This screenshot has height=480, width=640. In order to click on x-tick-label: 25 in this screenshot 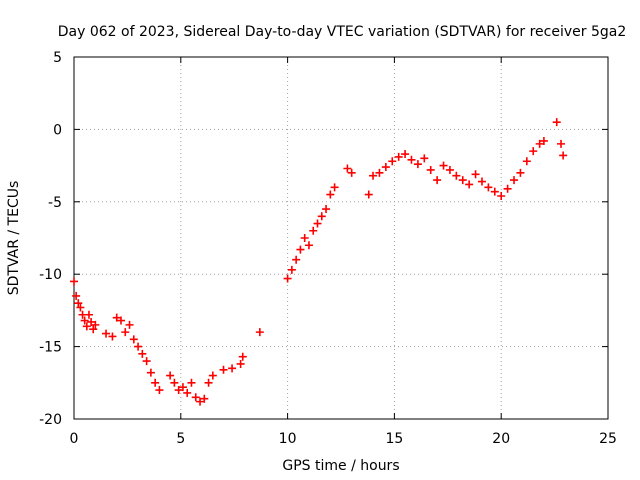, I will do `click(608, 439)`.